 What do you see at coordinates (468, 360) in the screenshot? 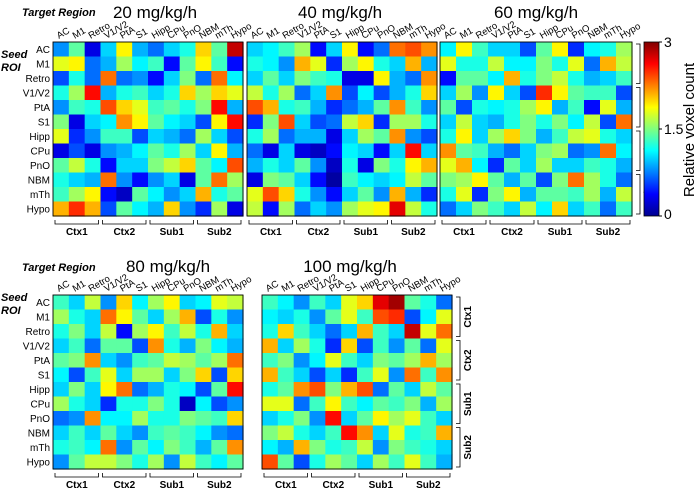
I see `group-label-side: Ctx2` at bounding box center [468, 360].